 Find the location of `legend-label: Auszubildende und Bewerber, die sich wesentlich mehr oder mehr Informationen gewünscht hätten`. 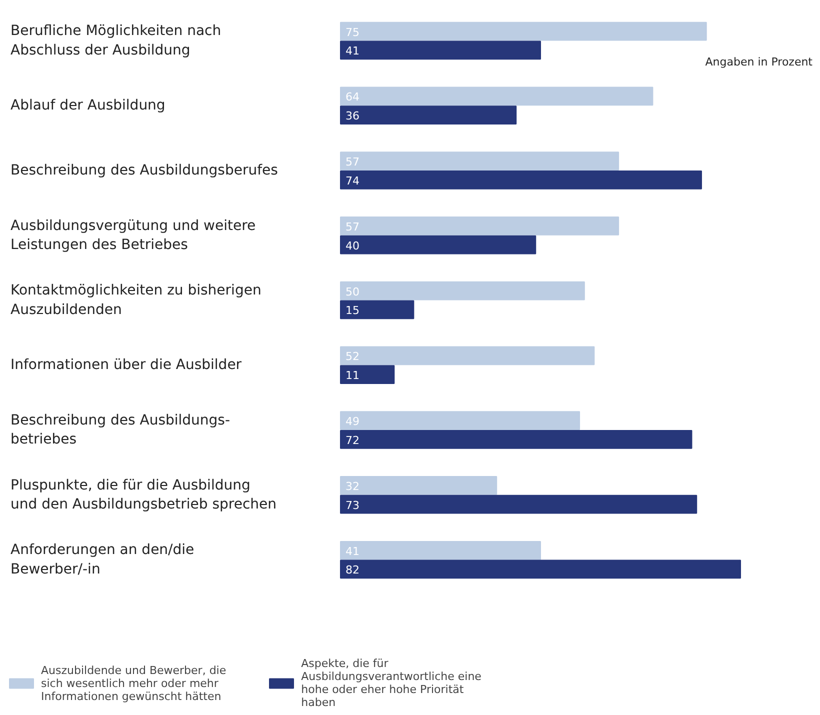

legend-label: Auszubildende und Bewerber, die sich wesentlich mehr oder mehr Informationen gewünscht hätten is located at coordinates (133, 683).